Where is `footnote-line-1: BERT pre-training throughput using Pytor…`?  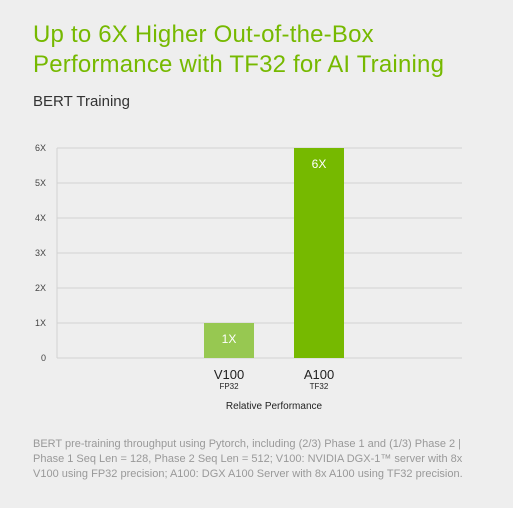 footnote-line-1: BERT pre-training throughput using Pytor… is located at coordinates (247, 444).